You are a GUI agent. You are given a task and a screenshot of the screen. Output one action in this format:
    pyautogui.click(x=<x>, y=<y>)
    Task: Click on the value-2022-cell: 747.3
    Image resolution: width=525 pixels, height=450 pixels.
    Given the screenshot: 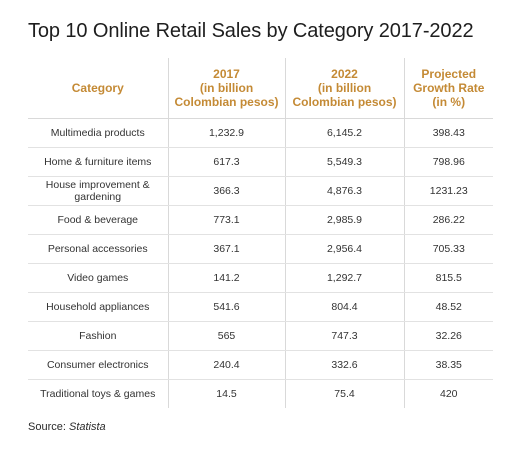 What is the action you would take?
    pyautogui.click(x=344, y=336)
    